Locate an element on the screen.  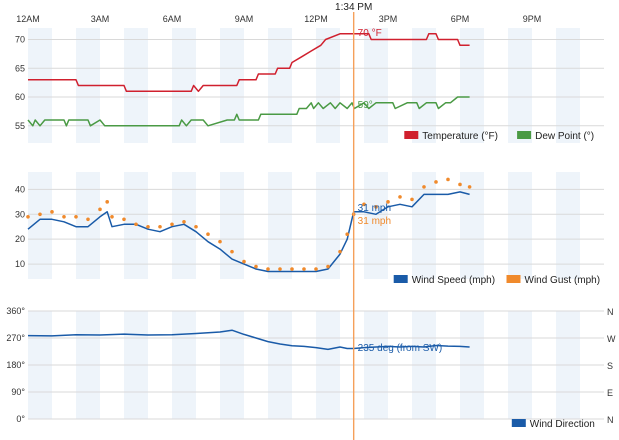
series-line-wind_direction is located at coordinates (248, 340).